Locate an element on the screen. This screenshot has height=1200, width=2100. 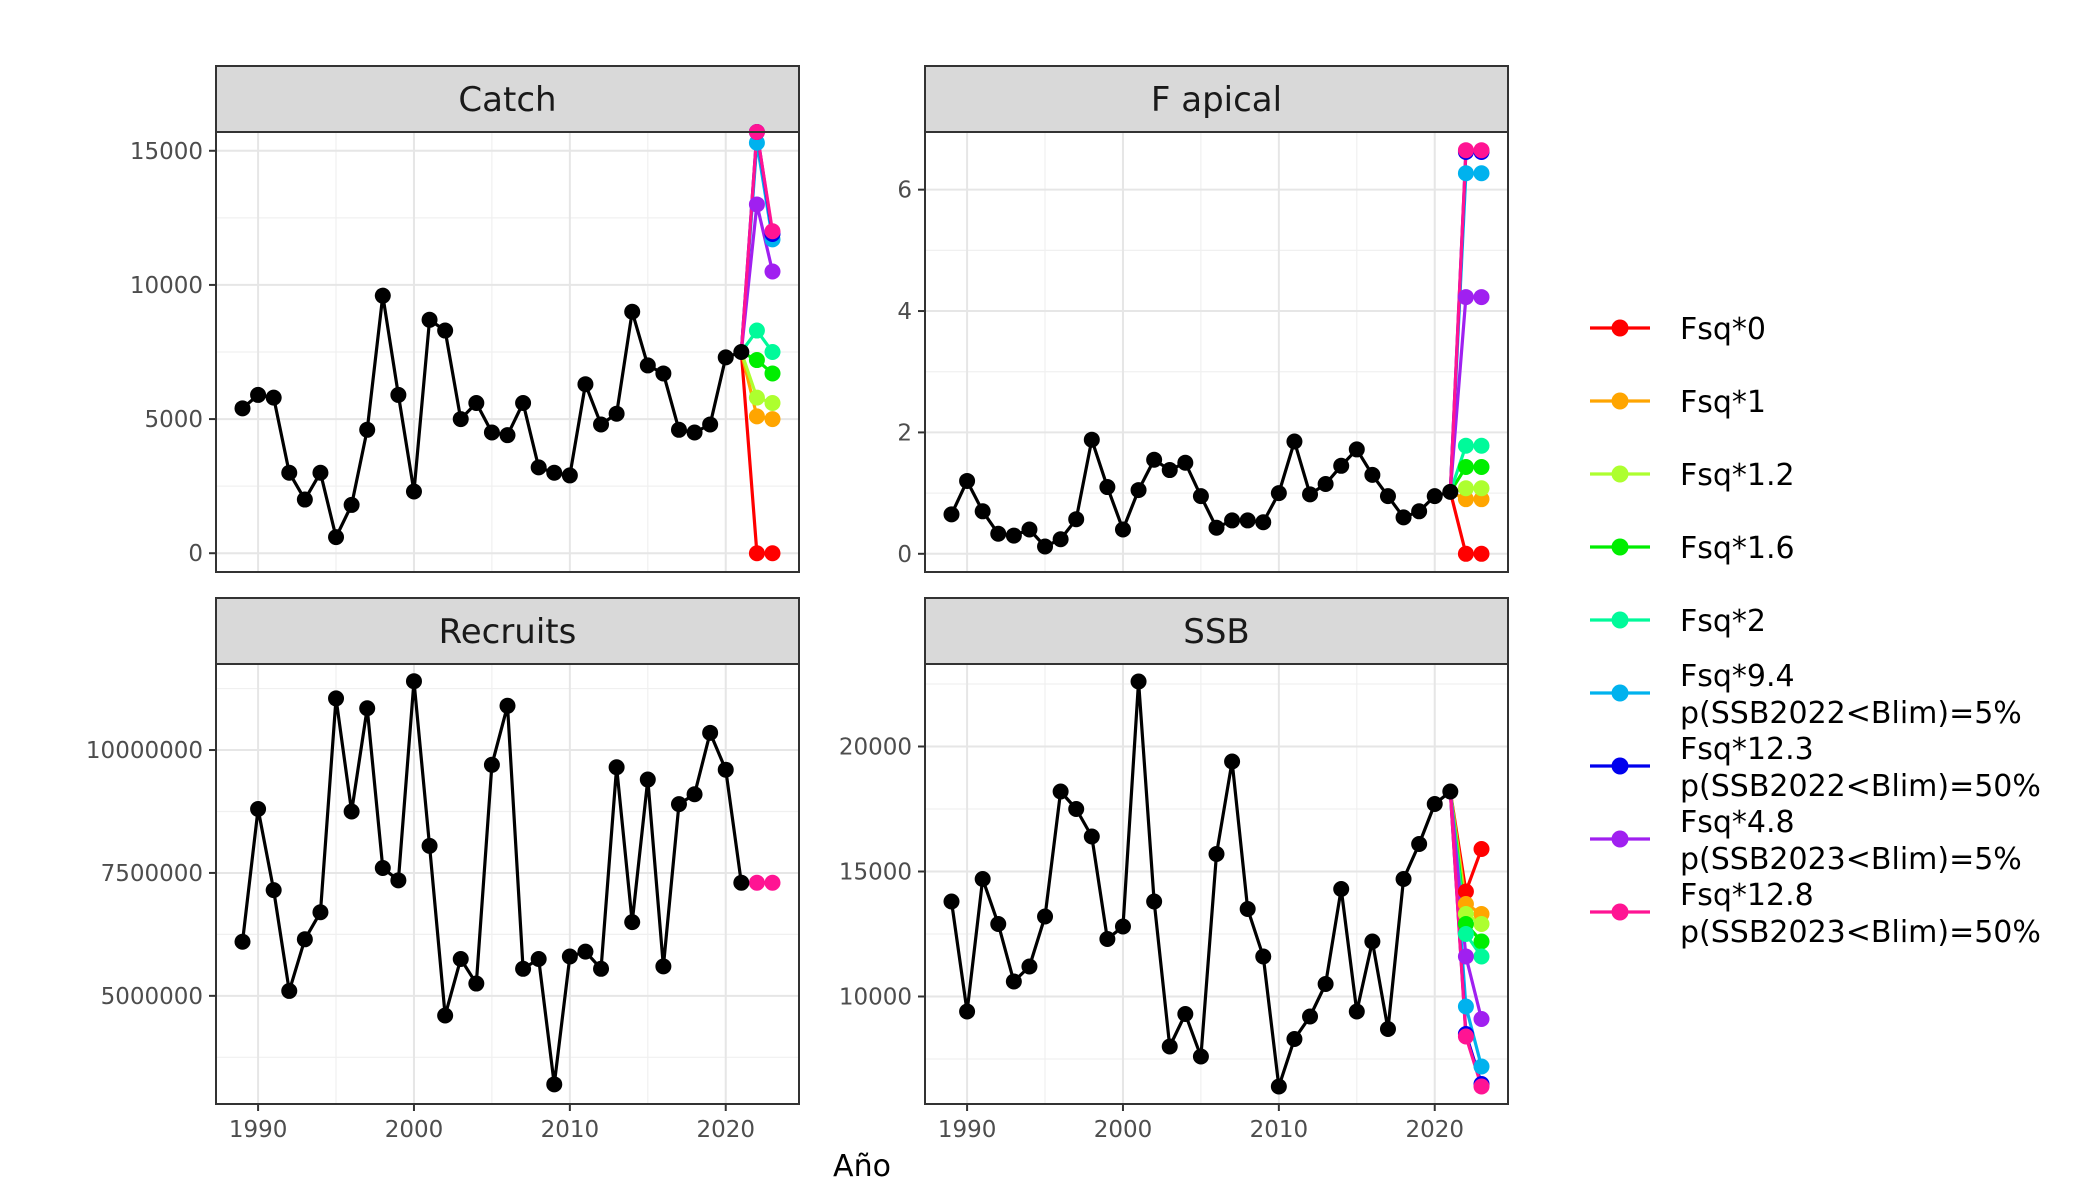
legend-item-fsq-12-8-p-ssb2023-blim-50: Fsq*12.8 p(SSB2023<Blim)=50% is located at coordinates (1815, 914).